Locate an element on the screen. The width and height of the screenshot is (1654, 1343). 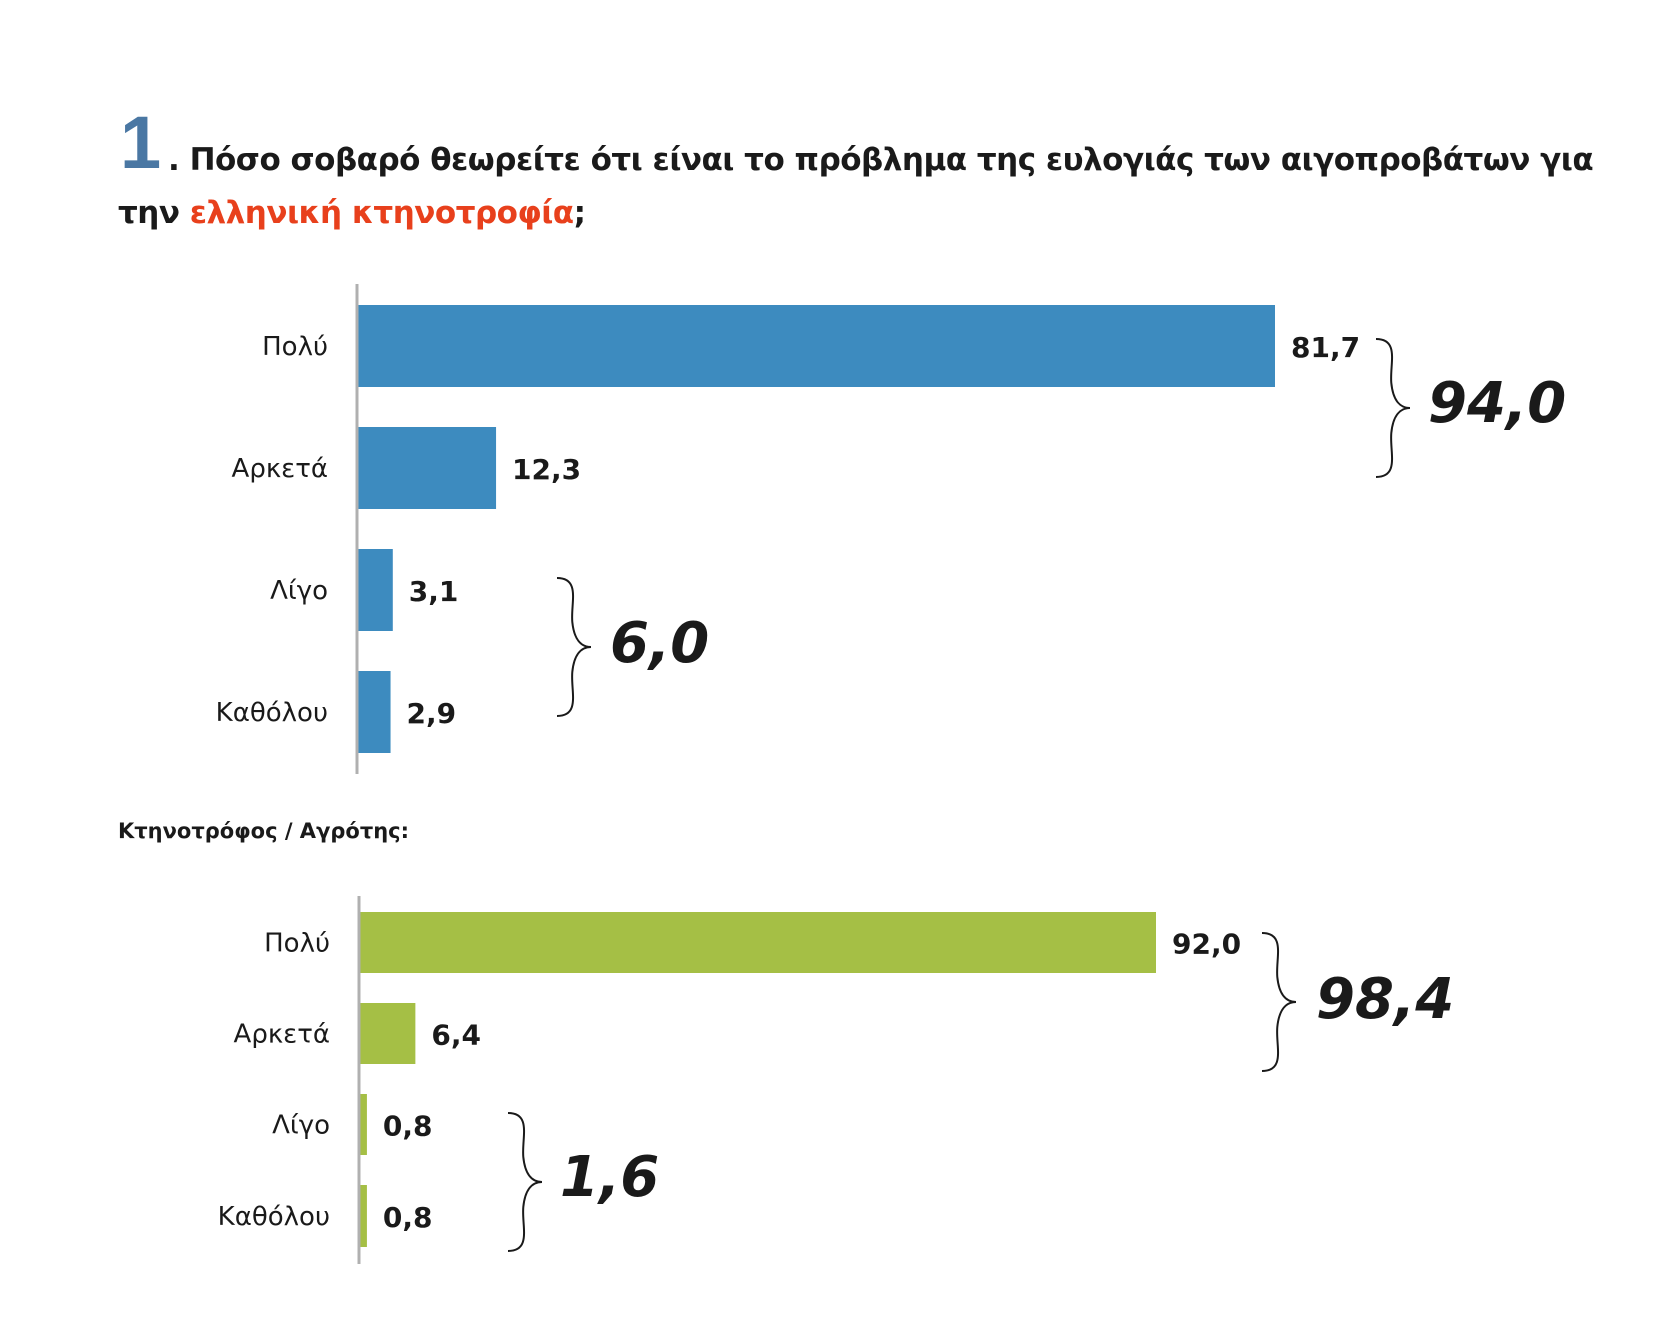
value-label: 2,9 is located at coordinates (432, 713).